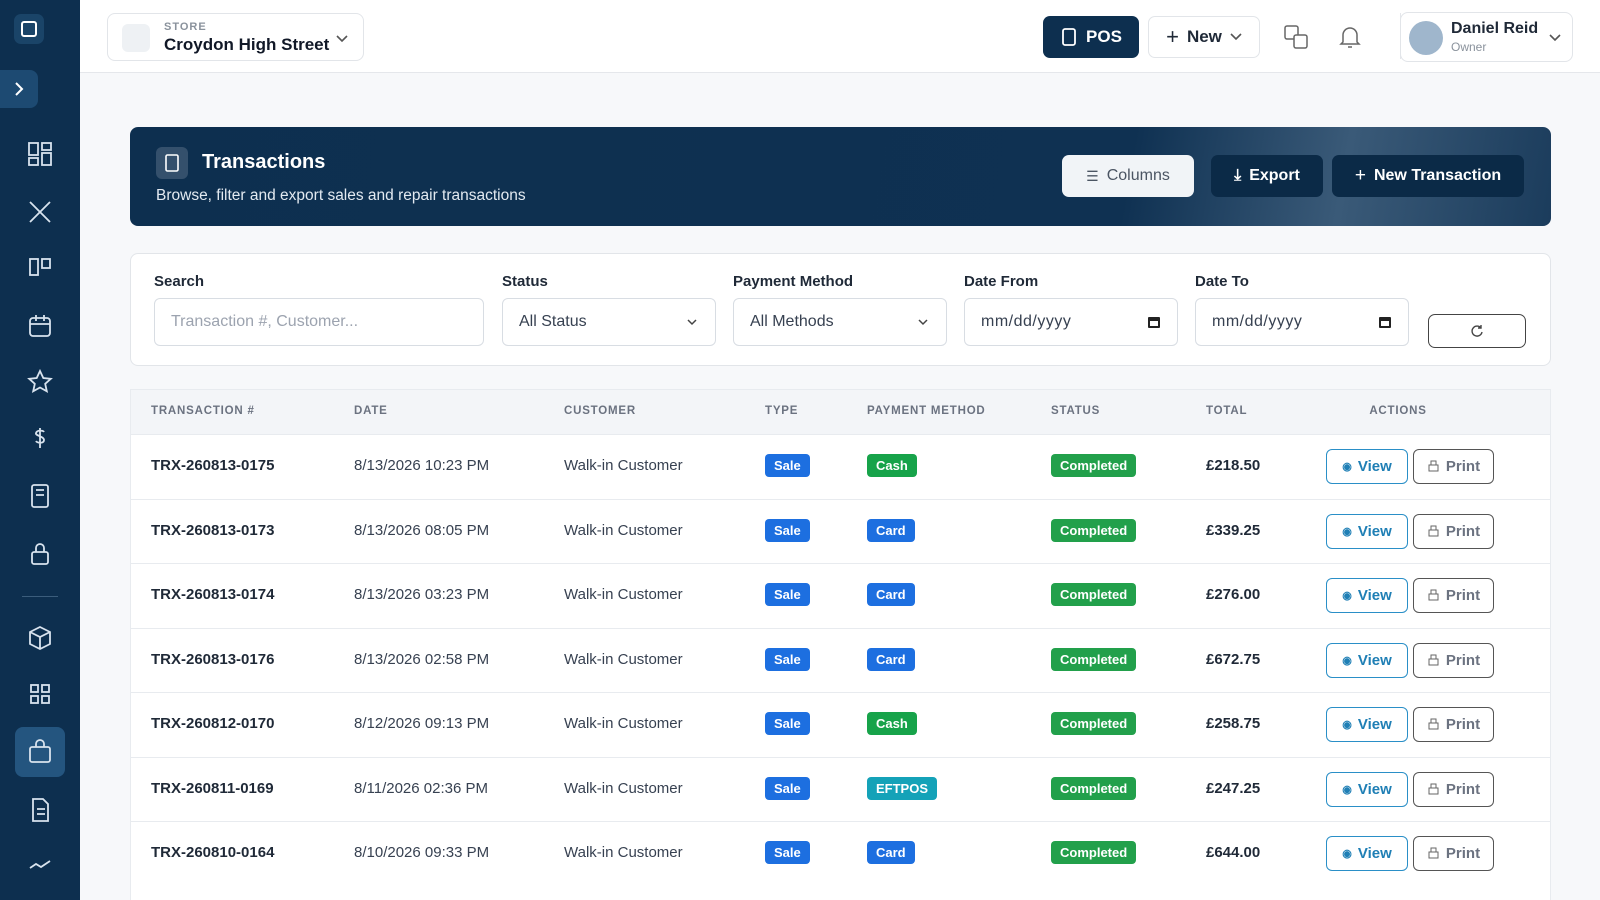 The width and height of the screenshot is (1600, 900). Describe the element at coordinates (1233, 852) in the screenshot. I see `total: £644.00` at that location.